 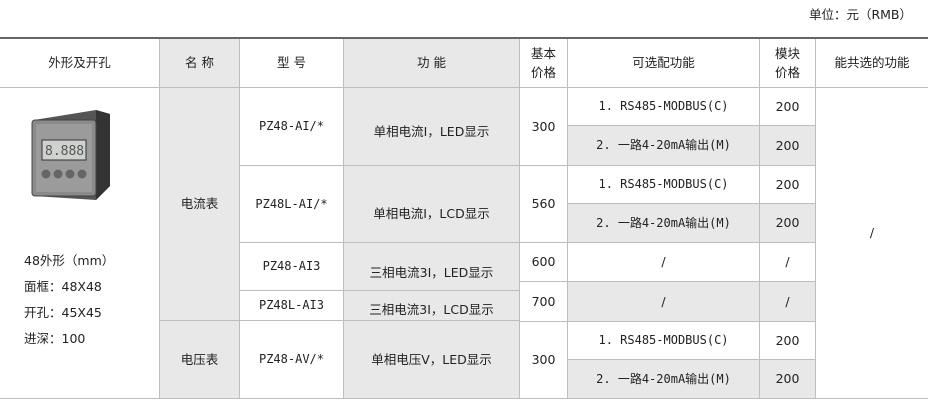 What do you see at coordinates (200, 360) in the screenshot?
I see `group-voltage-meter: 电压表` at bounding box center [200, 360].